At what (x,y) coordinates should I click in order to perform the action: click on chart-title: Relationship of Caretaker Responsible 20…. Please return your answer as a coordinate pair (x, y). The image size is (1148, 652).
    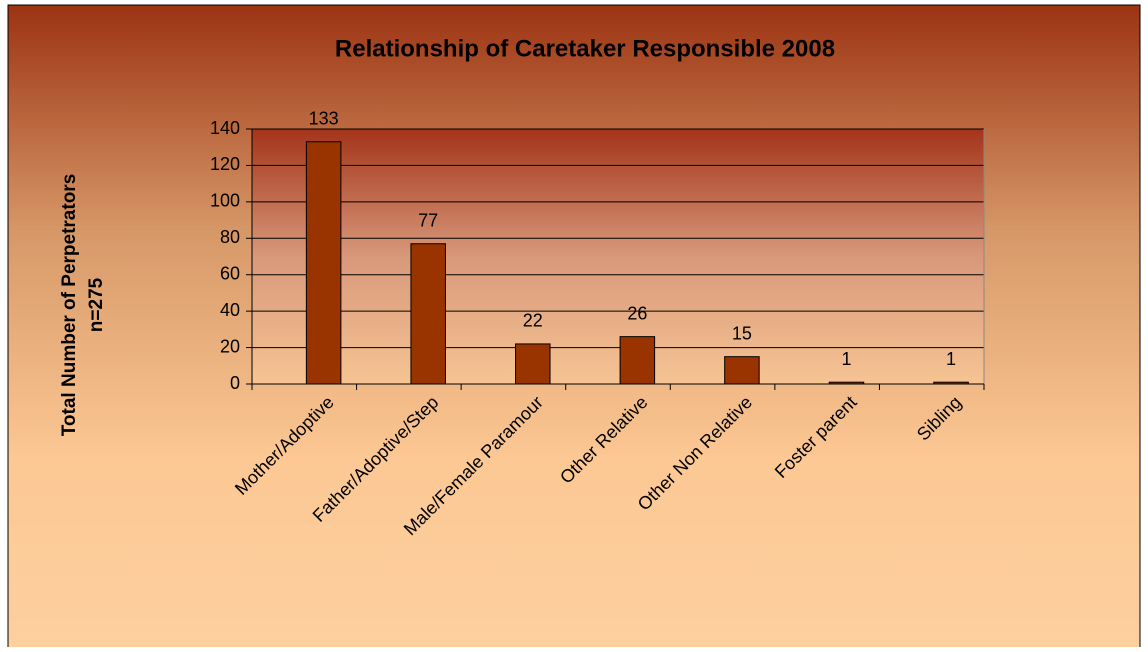
    Looking at the image, I should click on (585, 48).